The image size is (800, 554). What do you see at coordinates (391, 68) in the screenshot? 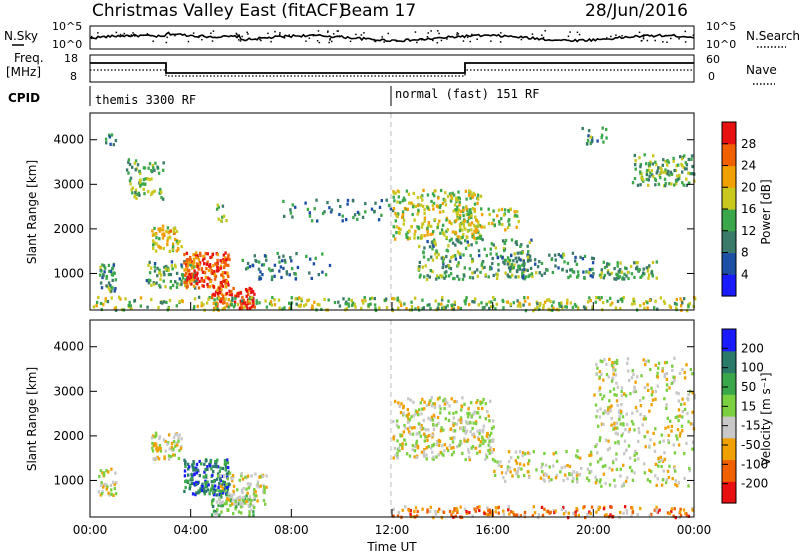
I see `freq-strip: Freq. [MHz] 18 8 60 0 Nave` at bounding box center [391, 68].